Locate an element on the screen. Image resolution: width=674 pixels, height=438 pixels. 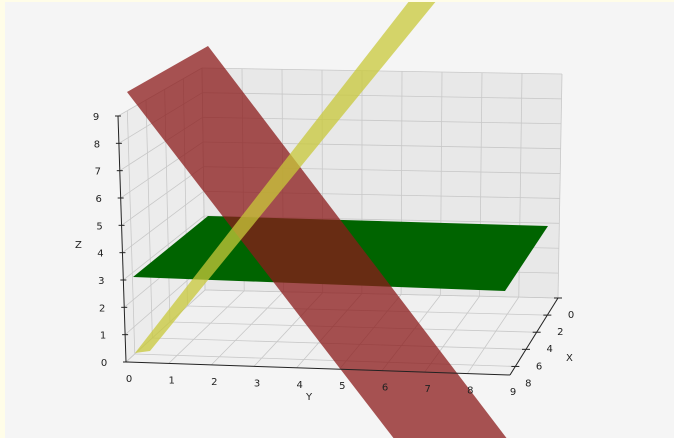
x-axis-label: X is located at coordinates (569, 358).